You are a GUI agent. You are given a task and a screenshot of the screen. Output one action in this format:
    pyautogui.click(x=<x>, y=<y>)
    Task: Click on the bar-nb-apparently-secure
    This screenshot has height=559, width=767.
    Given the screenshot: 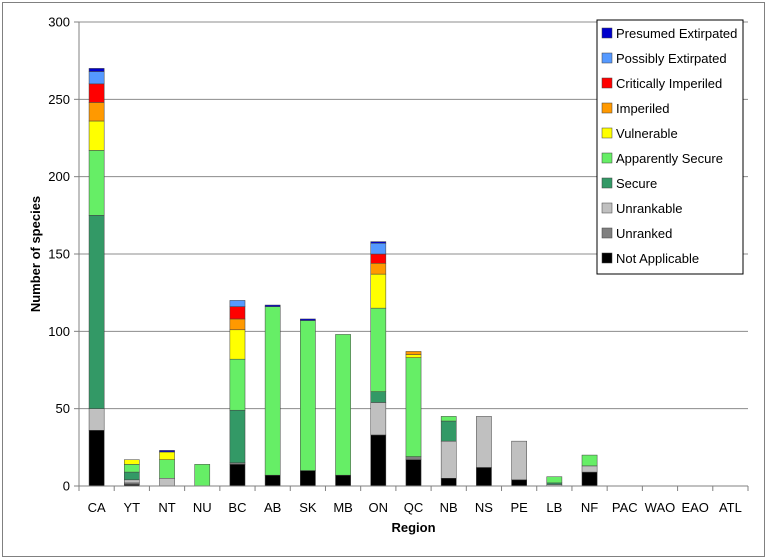 What is the action you would take?
    pyautogui.click(x=448, y=419)
    